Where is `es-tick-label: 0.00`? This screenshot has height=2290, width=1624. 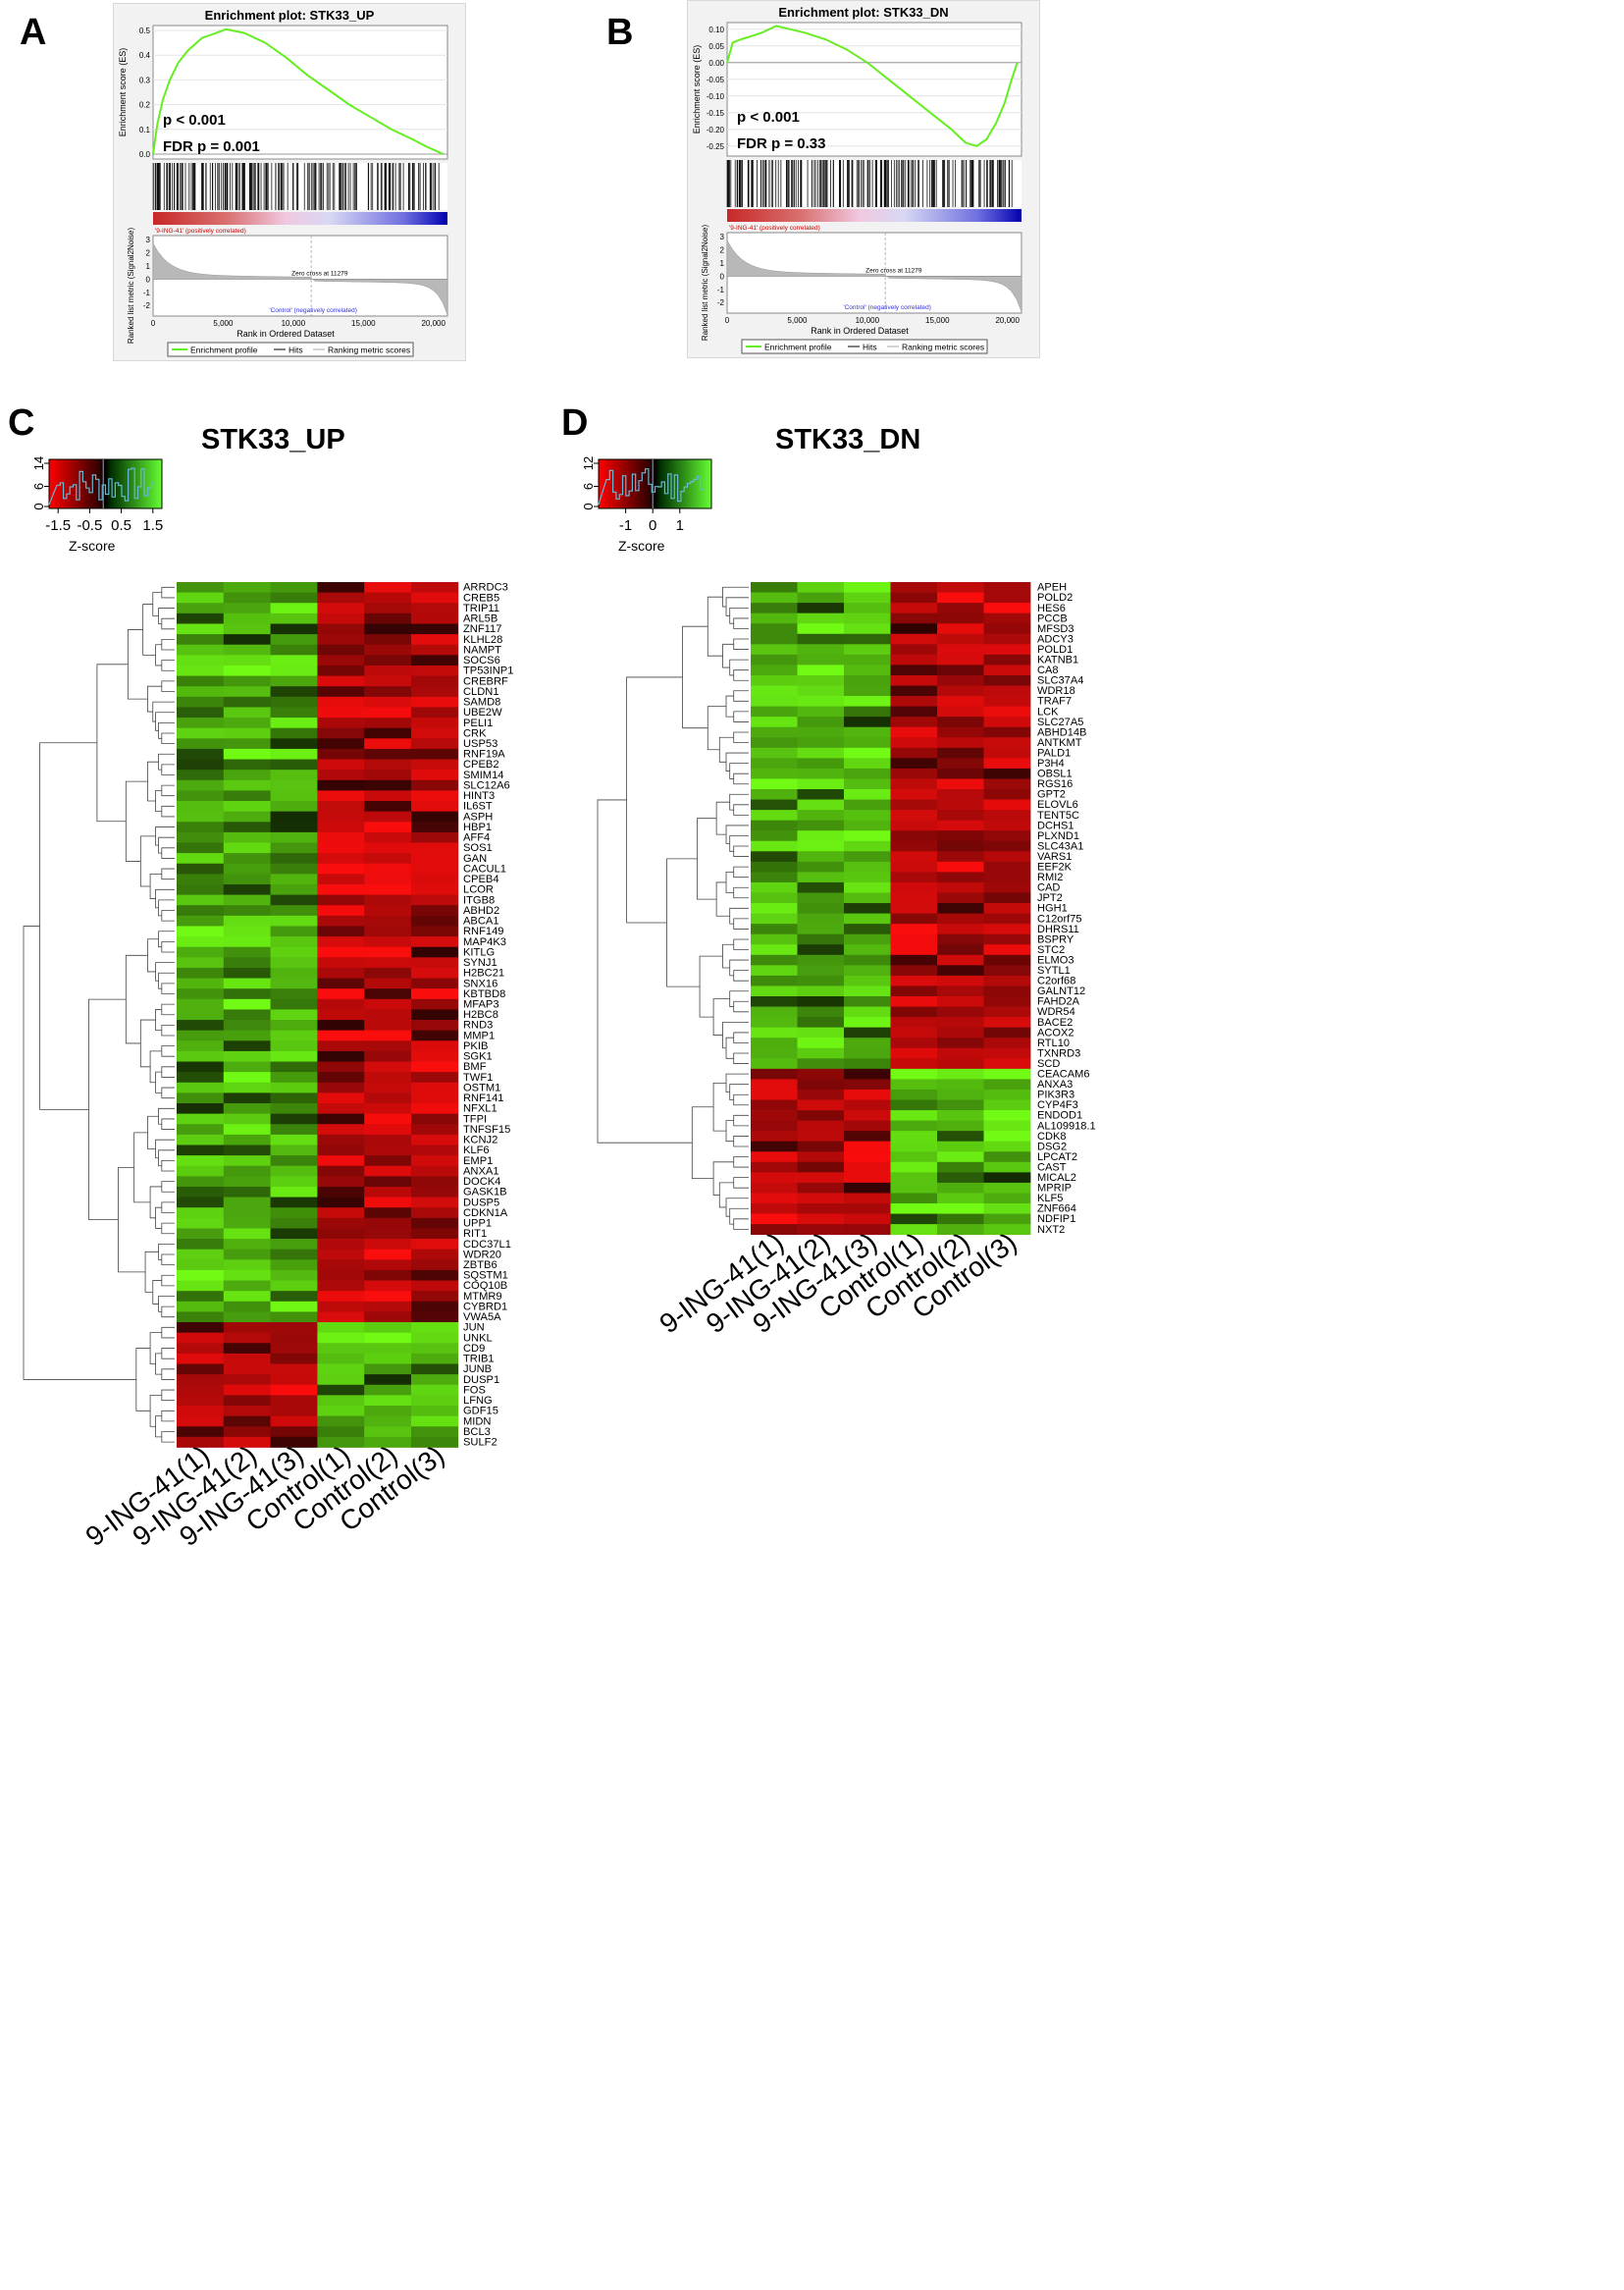 es-tick-label: 0.00 is located at coordinates (716, 63).